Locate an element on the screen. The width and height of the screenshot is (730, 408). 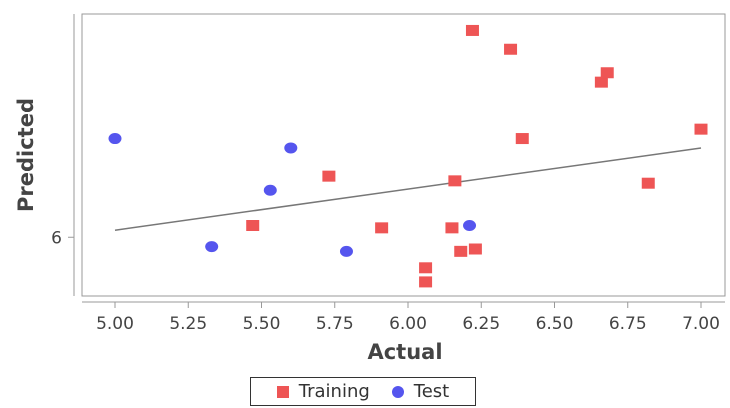
x-tick-label: 6.50 is located at coordinates (555, 324).